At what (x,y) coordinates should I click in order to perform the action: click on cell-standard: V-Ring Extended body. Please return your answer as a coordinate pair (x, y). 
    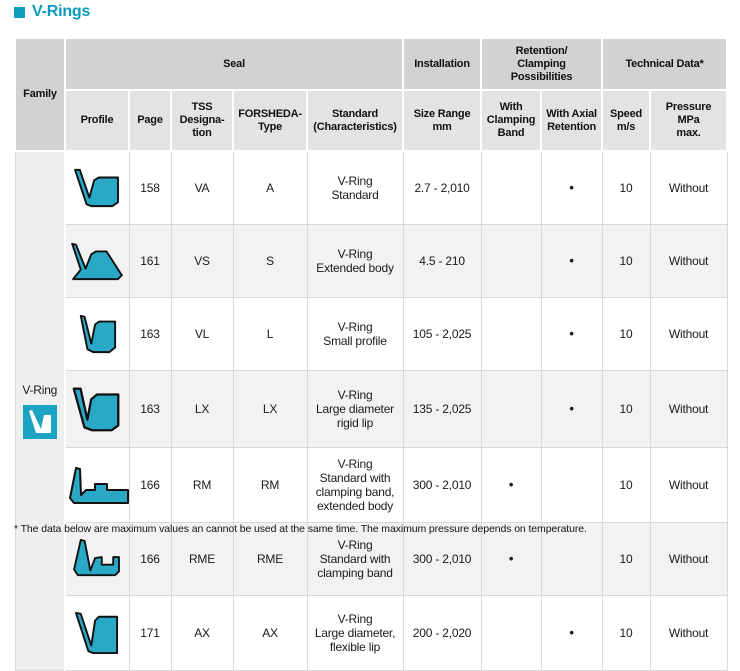
    Looking at the image, I should click on (355, 261).